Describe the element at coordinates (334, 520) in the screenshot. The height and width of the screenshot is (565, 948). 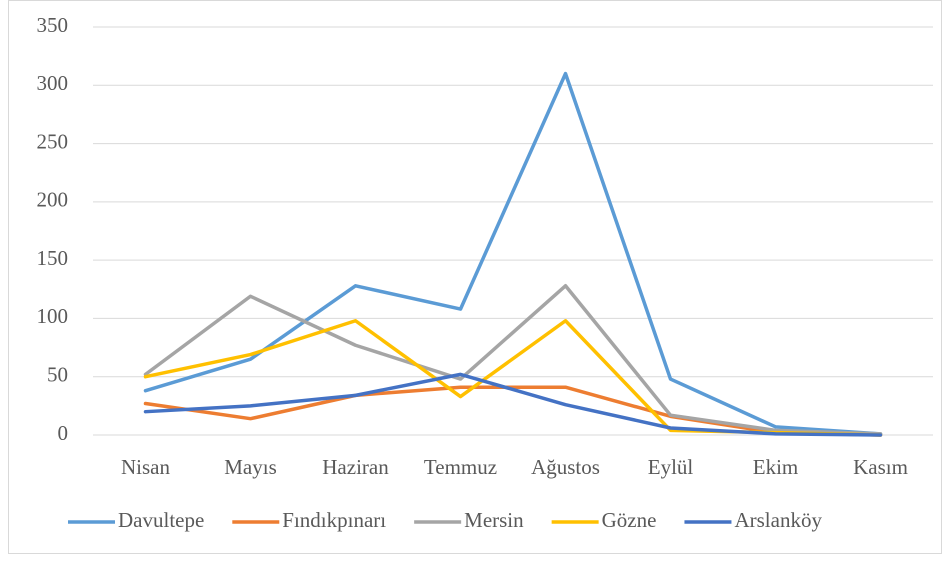
I see `legend-label: Fındıkpınarı` at that location.